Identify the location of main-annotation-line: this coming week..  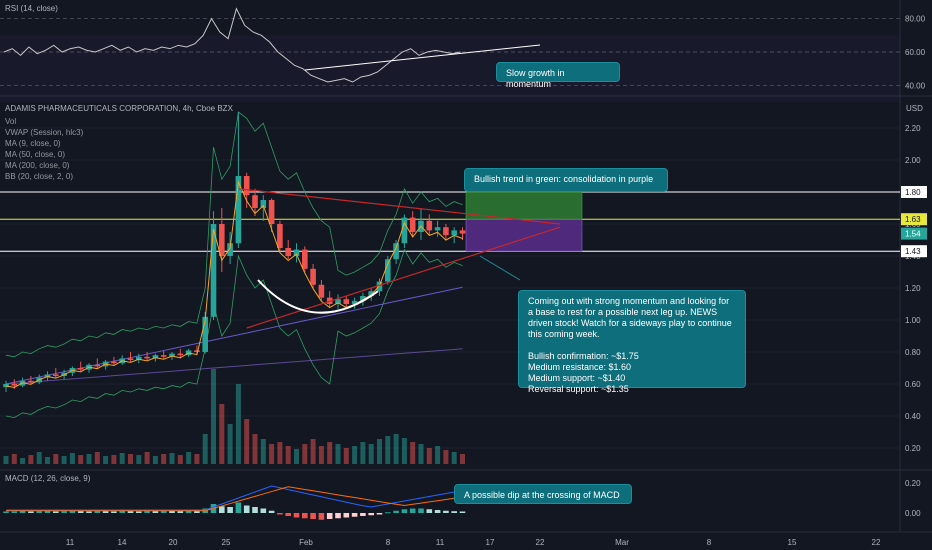
(564, 334).